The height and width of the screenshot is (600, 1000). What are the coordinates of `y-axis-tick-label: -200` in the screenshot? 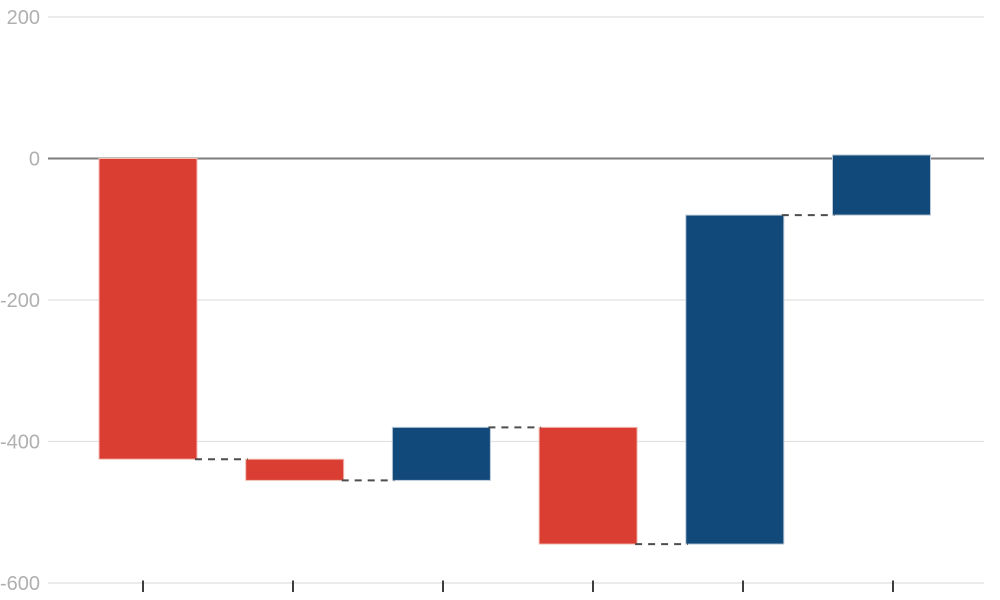 It's located at (20, 301).